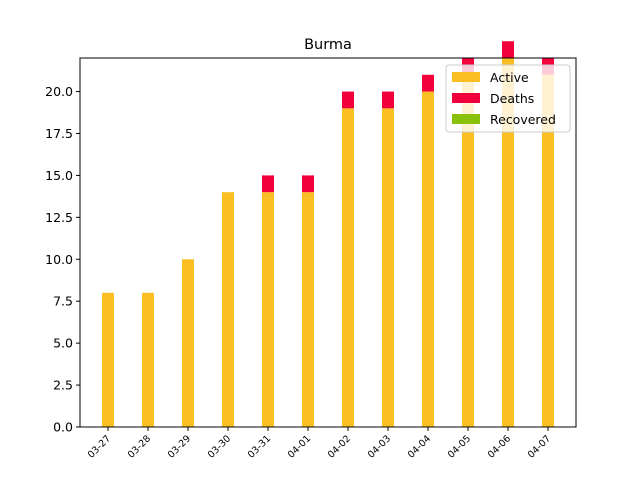  Describe the element at coordinates (63, 385) in the screenshot. I see `y-tick-label: 2.5` at that location.